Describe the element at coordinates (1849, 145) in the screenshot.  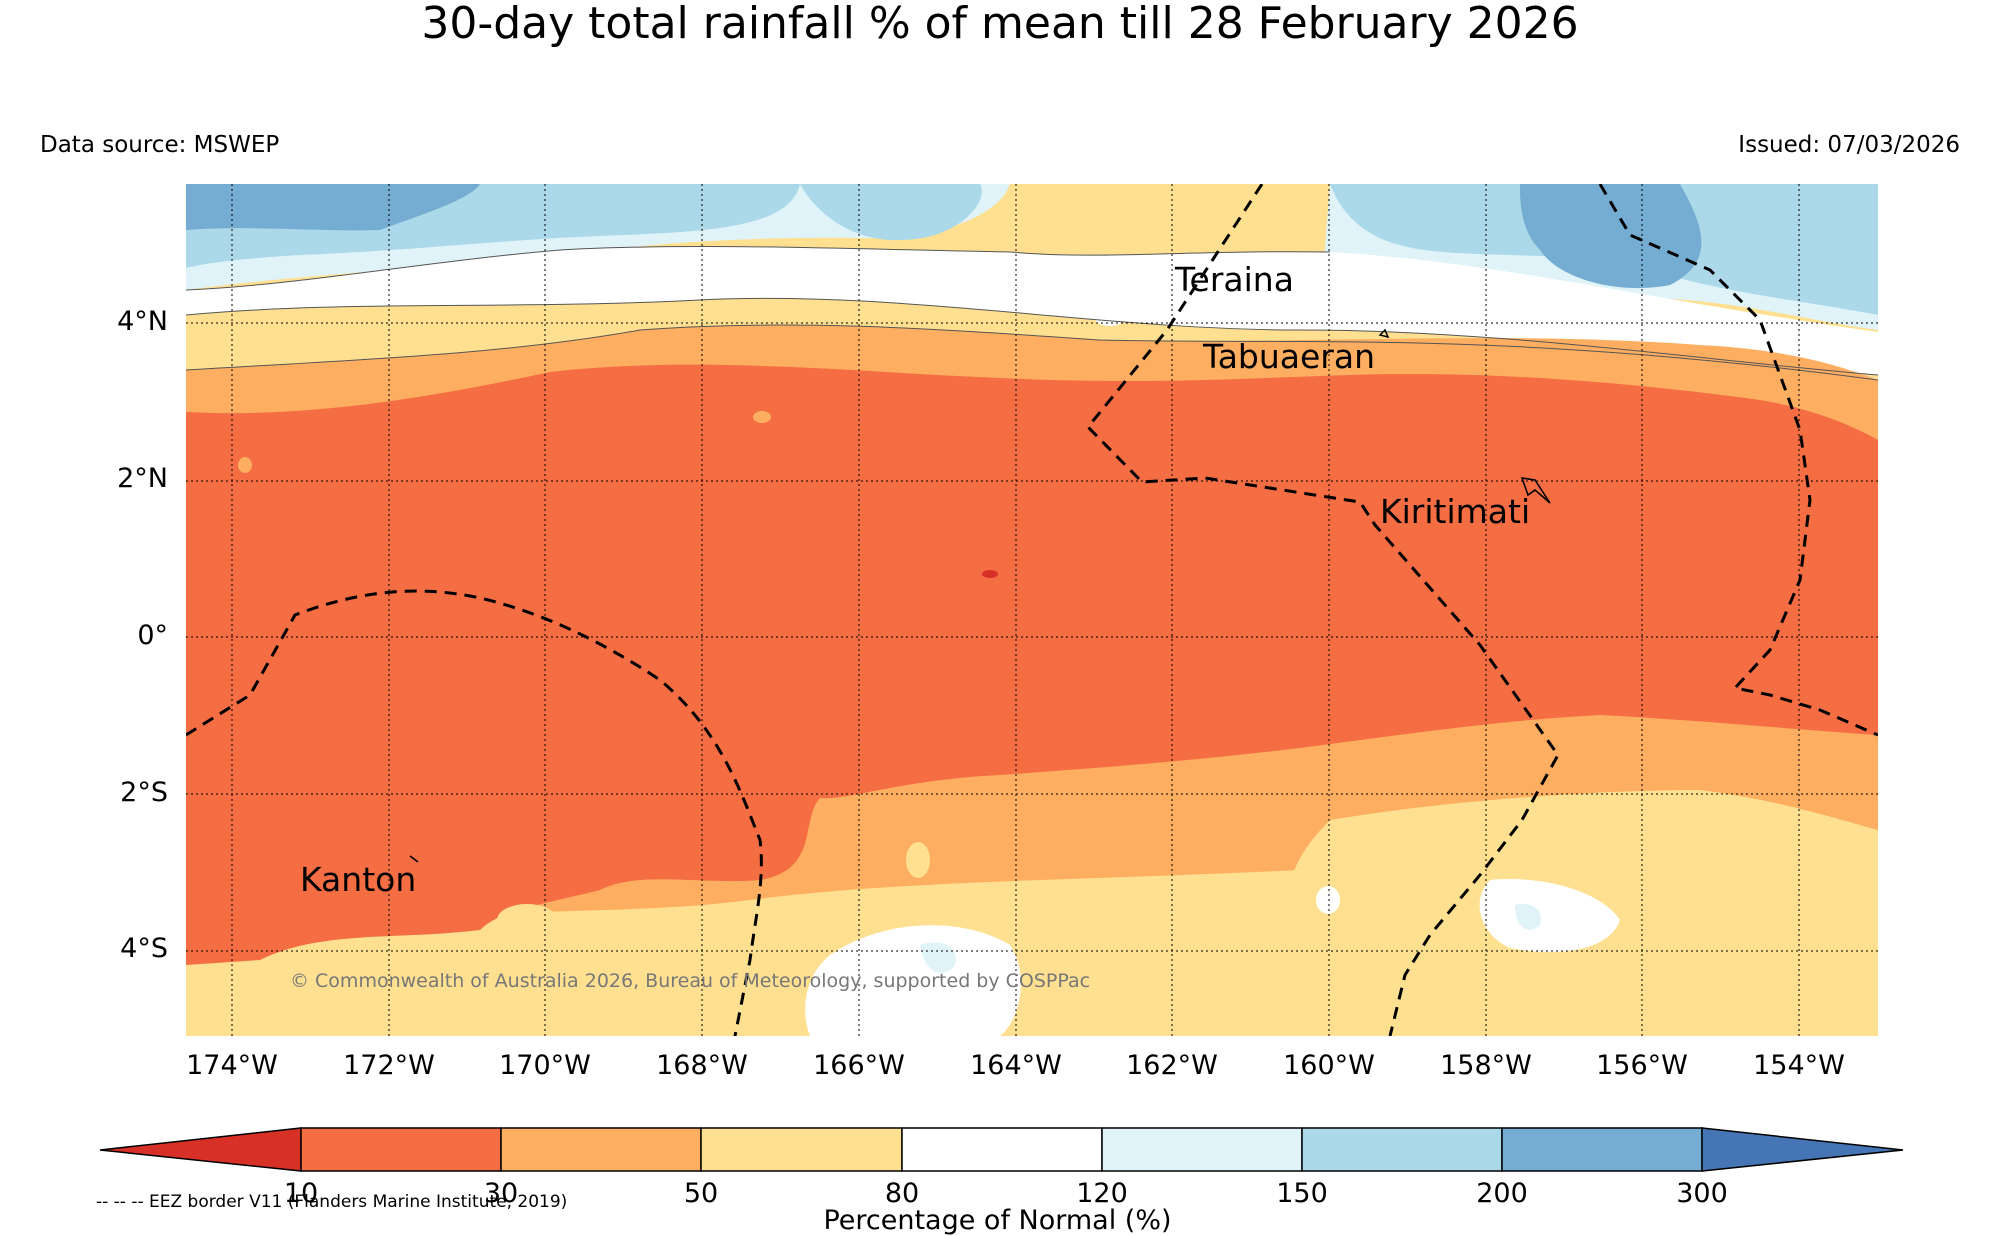
I see `issued-date-label: Issued: 07/03/2026` at that location.